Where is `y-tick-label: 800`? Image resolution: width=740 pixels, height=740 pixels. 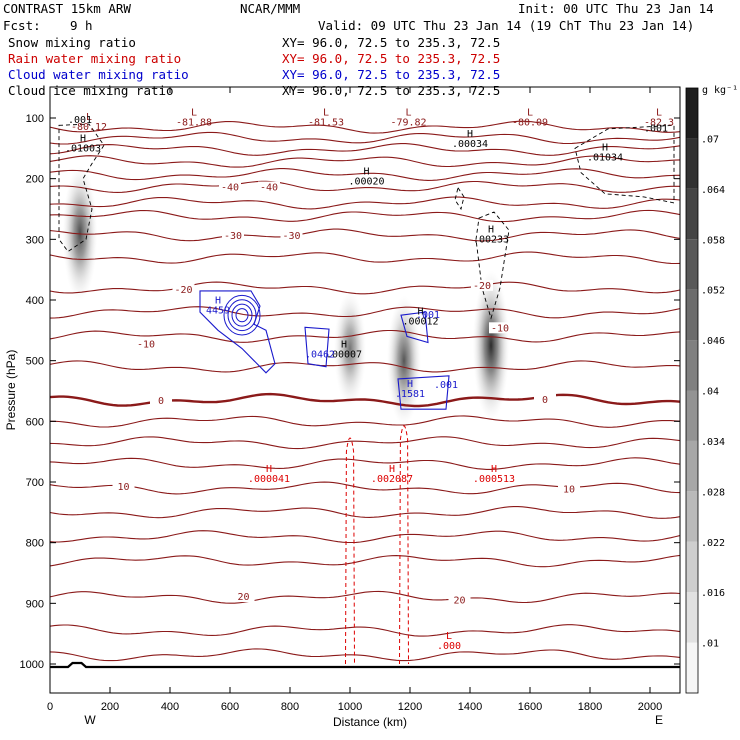
y-tick-label: 800 is located at coordinates (35, 544).